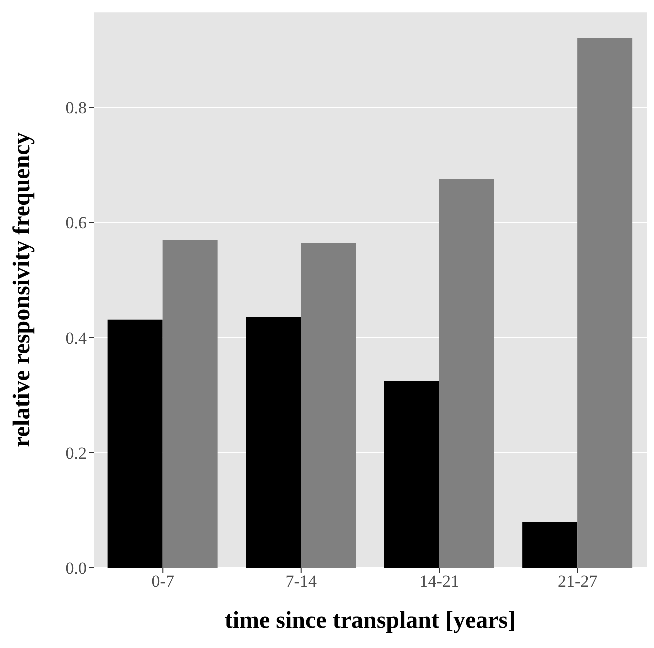 Image resolution: width=654 pixels, height=648 pixels. Describe the element at coordinates (76, 568) in the screenshot. I see `y-tick-label: 0.0` at that location.